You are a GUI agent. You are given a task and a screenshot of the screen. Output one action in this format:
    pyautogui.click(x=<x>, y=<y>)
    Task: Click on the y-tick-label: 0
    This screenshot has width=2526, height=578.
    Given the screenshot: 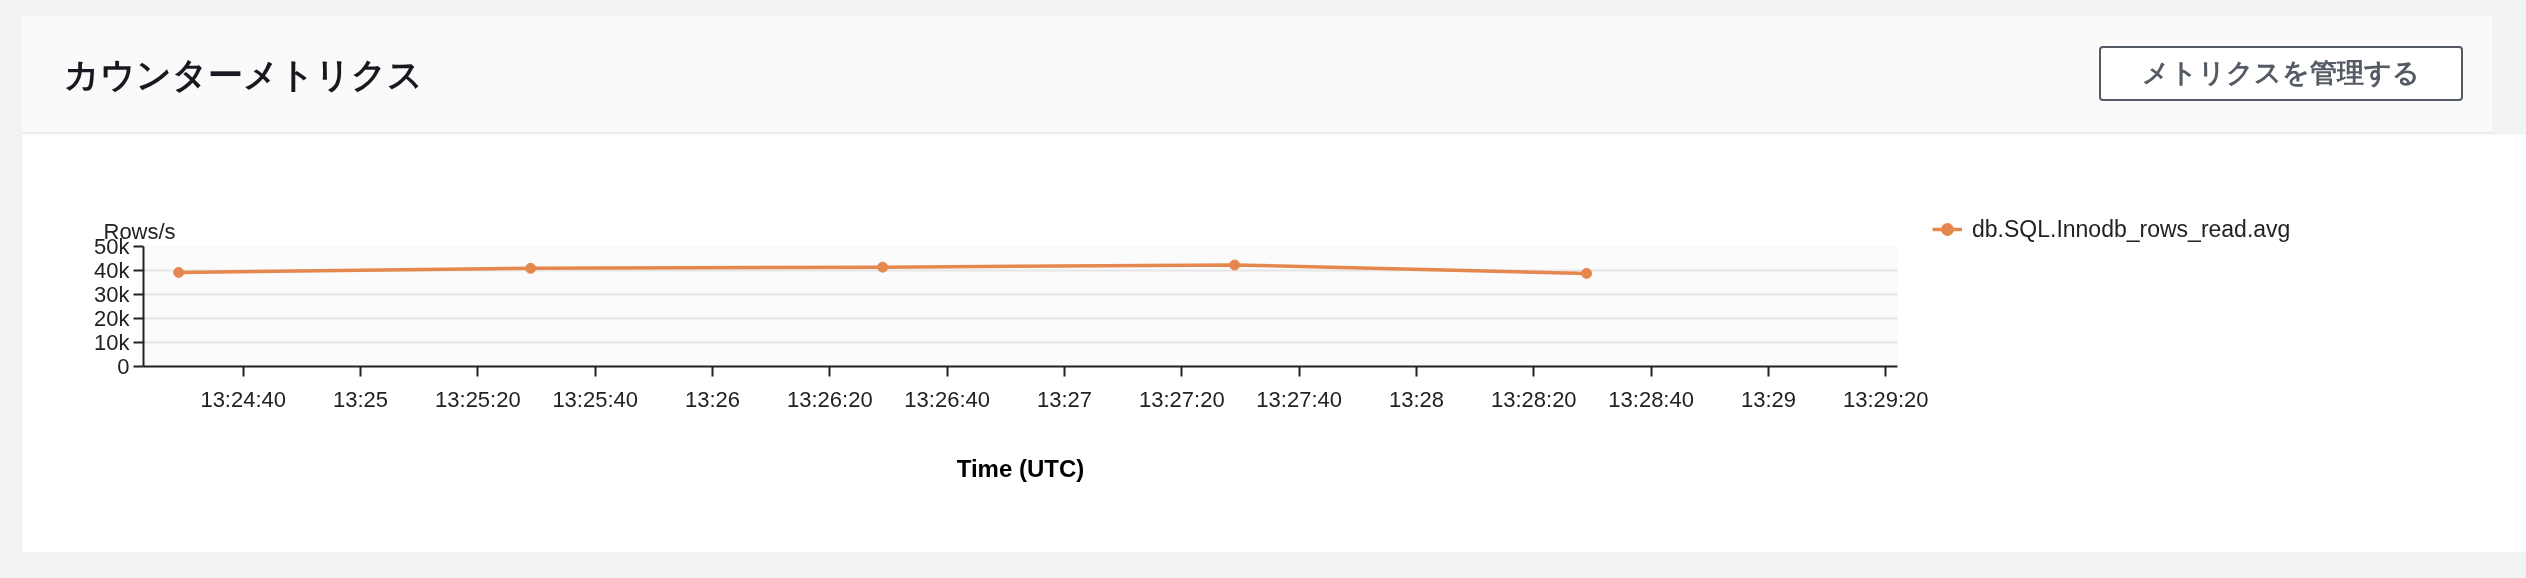 What is the action you would take?
    pyautogui.click(x=123, y=366)
    